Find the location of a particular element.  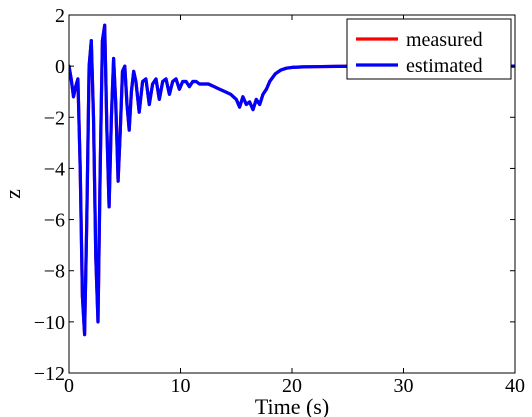

x-tick-label: 10 is located at coordinates (181, 386).